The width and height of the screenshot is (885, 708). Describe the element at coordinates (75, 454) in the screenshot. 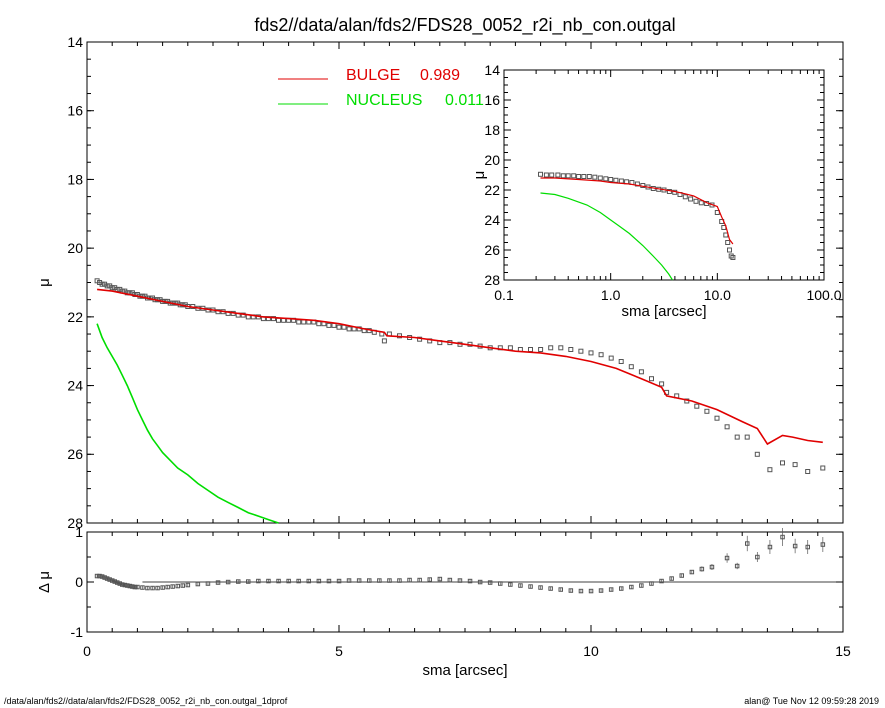

I see `y-tick-label: 26` at that location.